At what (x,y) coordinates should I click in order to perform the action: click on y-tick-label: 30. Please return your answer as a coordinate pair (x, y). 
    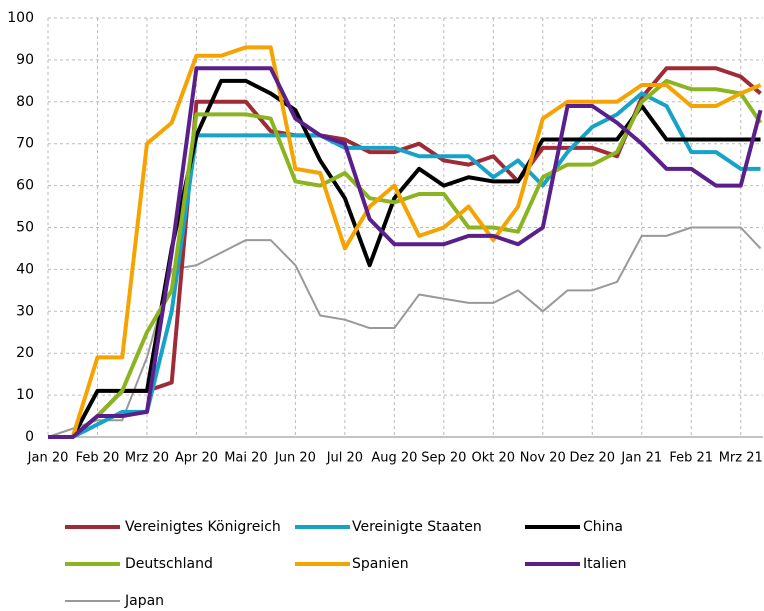
    Looking at the image, I should click on (25, 311).